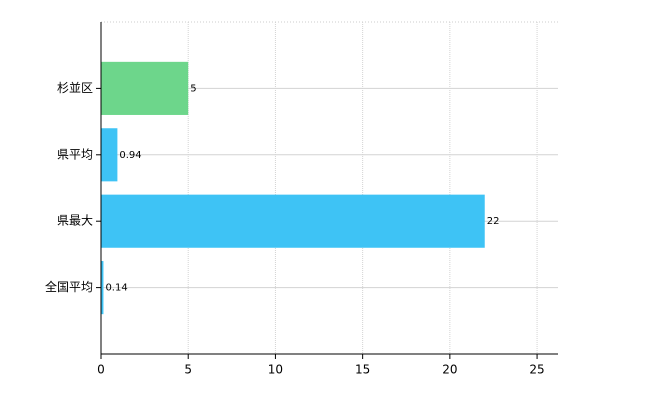 Image resolution: width=650 pixels, height=400 pixels. Describe the element at coordinates (116, 288) in the screenshot. I see `value-label: 0.14` at that location.